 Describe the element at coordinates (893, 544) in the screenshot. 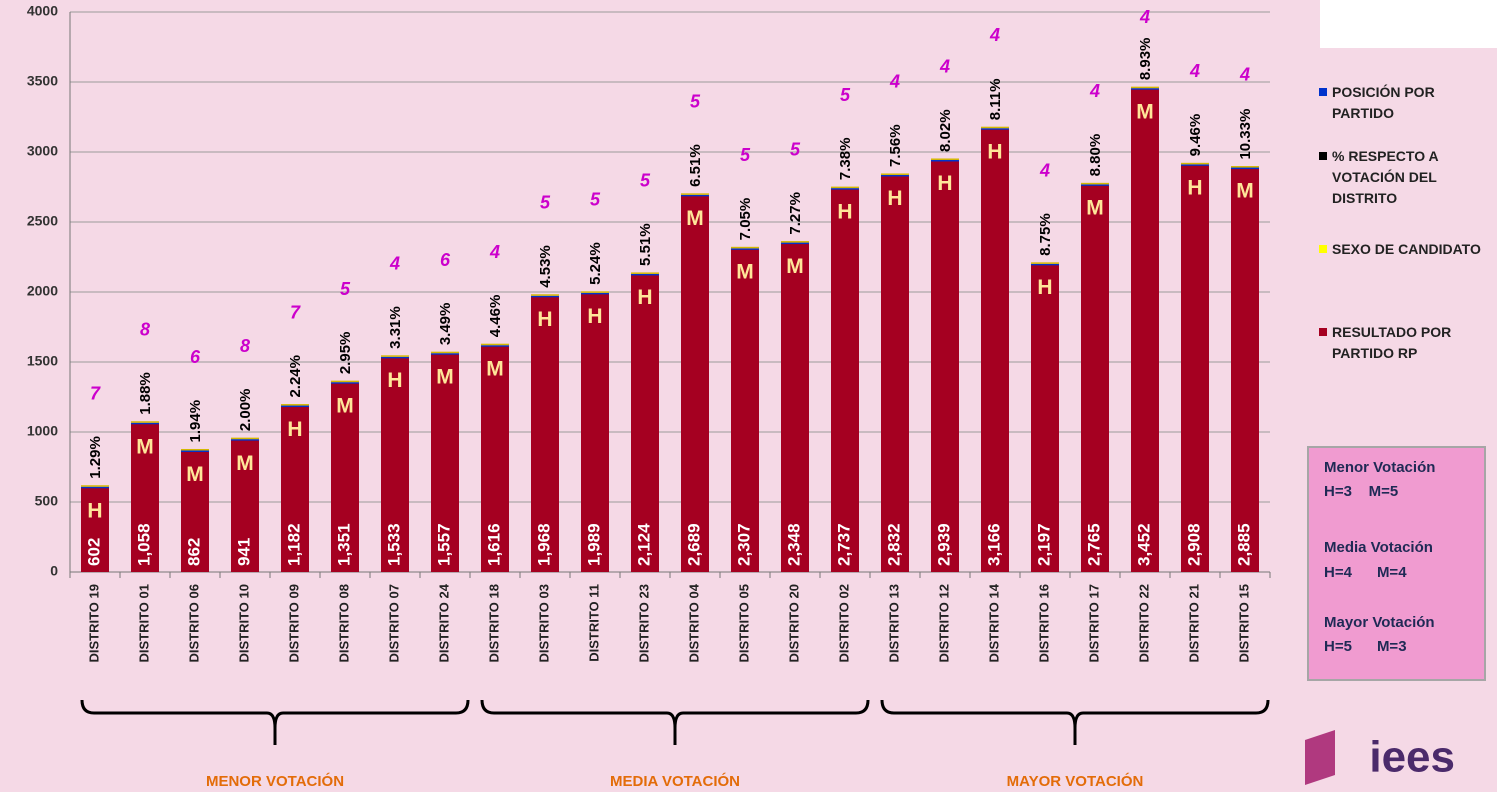

I see `bar-value-label: 2,832` at that location.